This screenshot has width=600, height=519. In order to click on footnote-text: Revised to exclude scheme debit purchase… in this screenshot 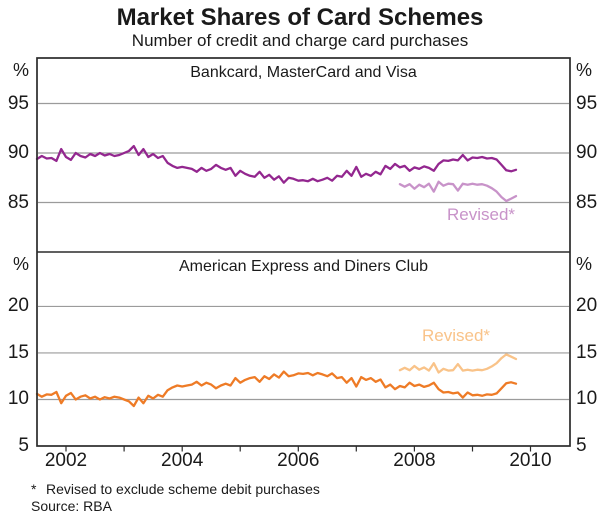, I will do `click(183, 489)`.